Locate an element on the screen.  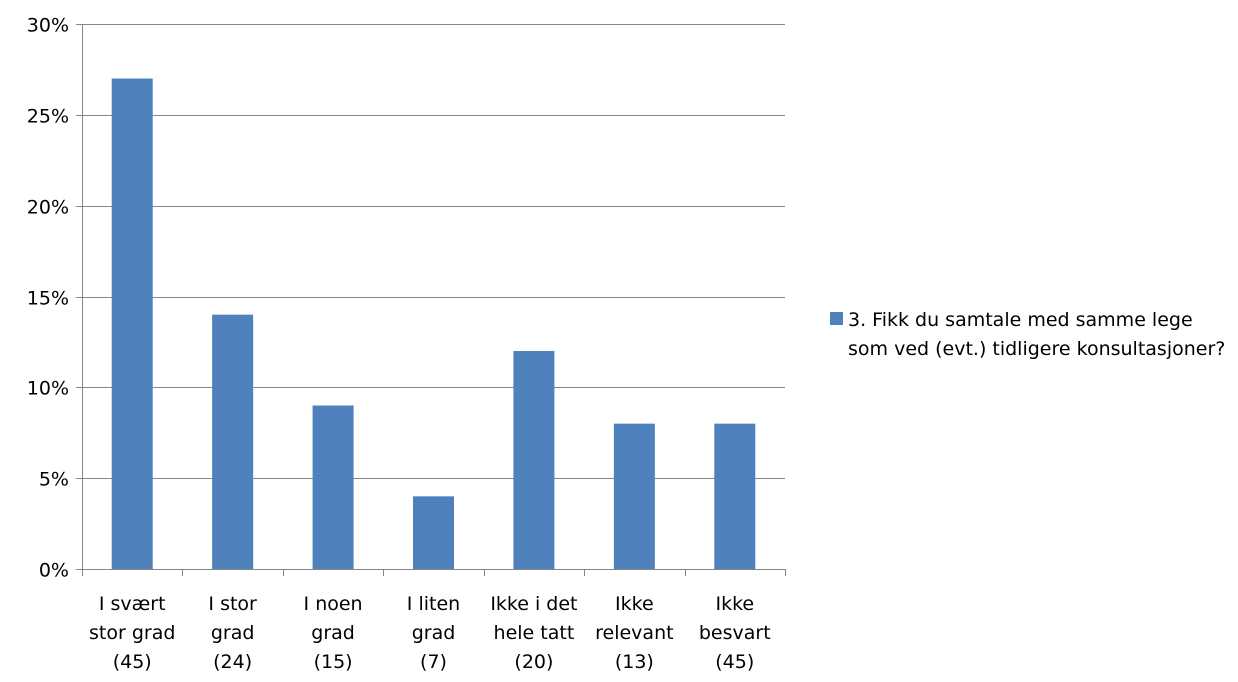
x-tick-label-line: (13) is located at coordinates (634, 662).